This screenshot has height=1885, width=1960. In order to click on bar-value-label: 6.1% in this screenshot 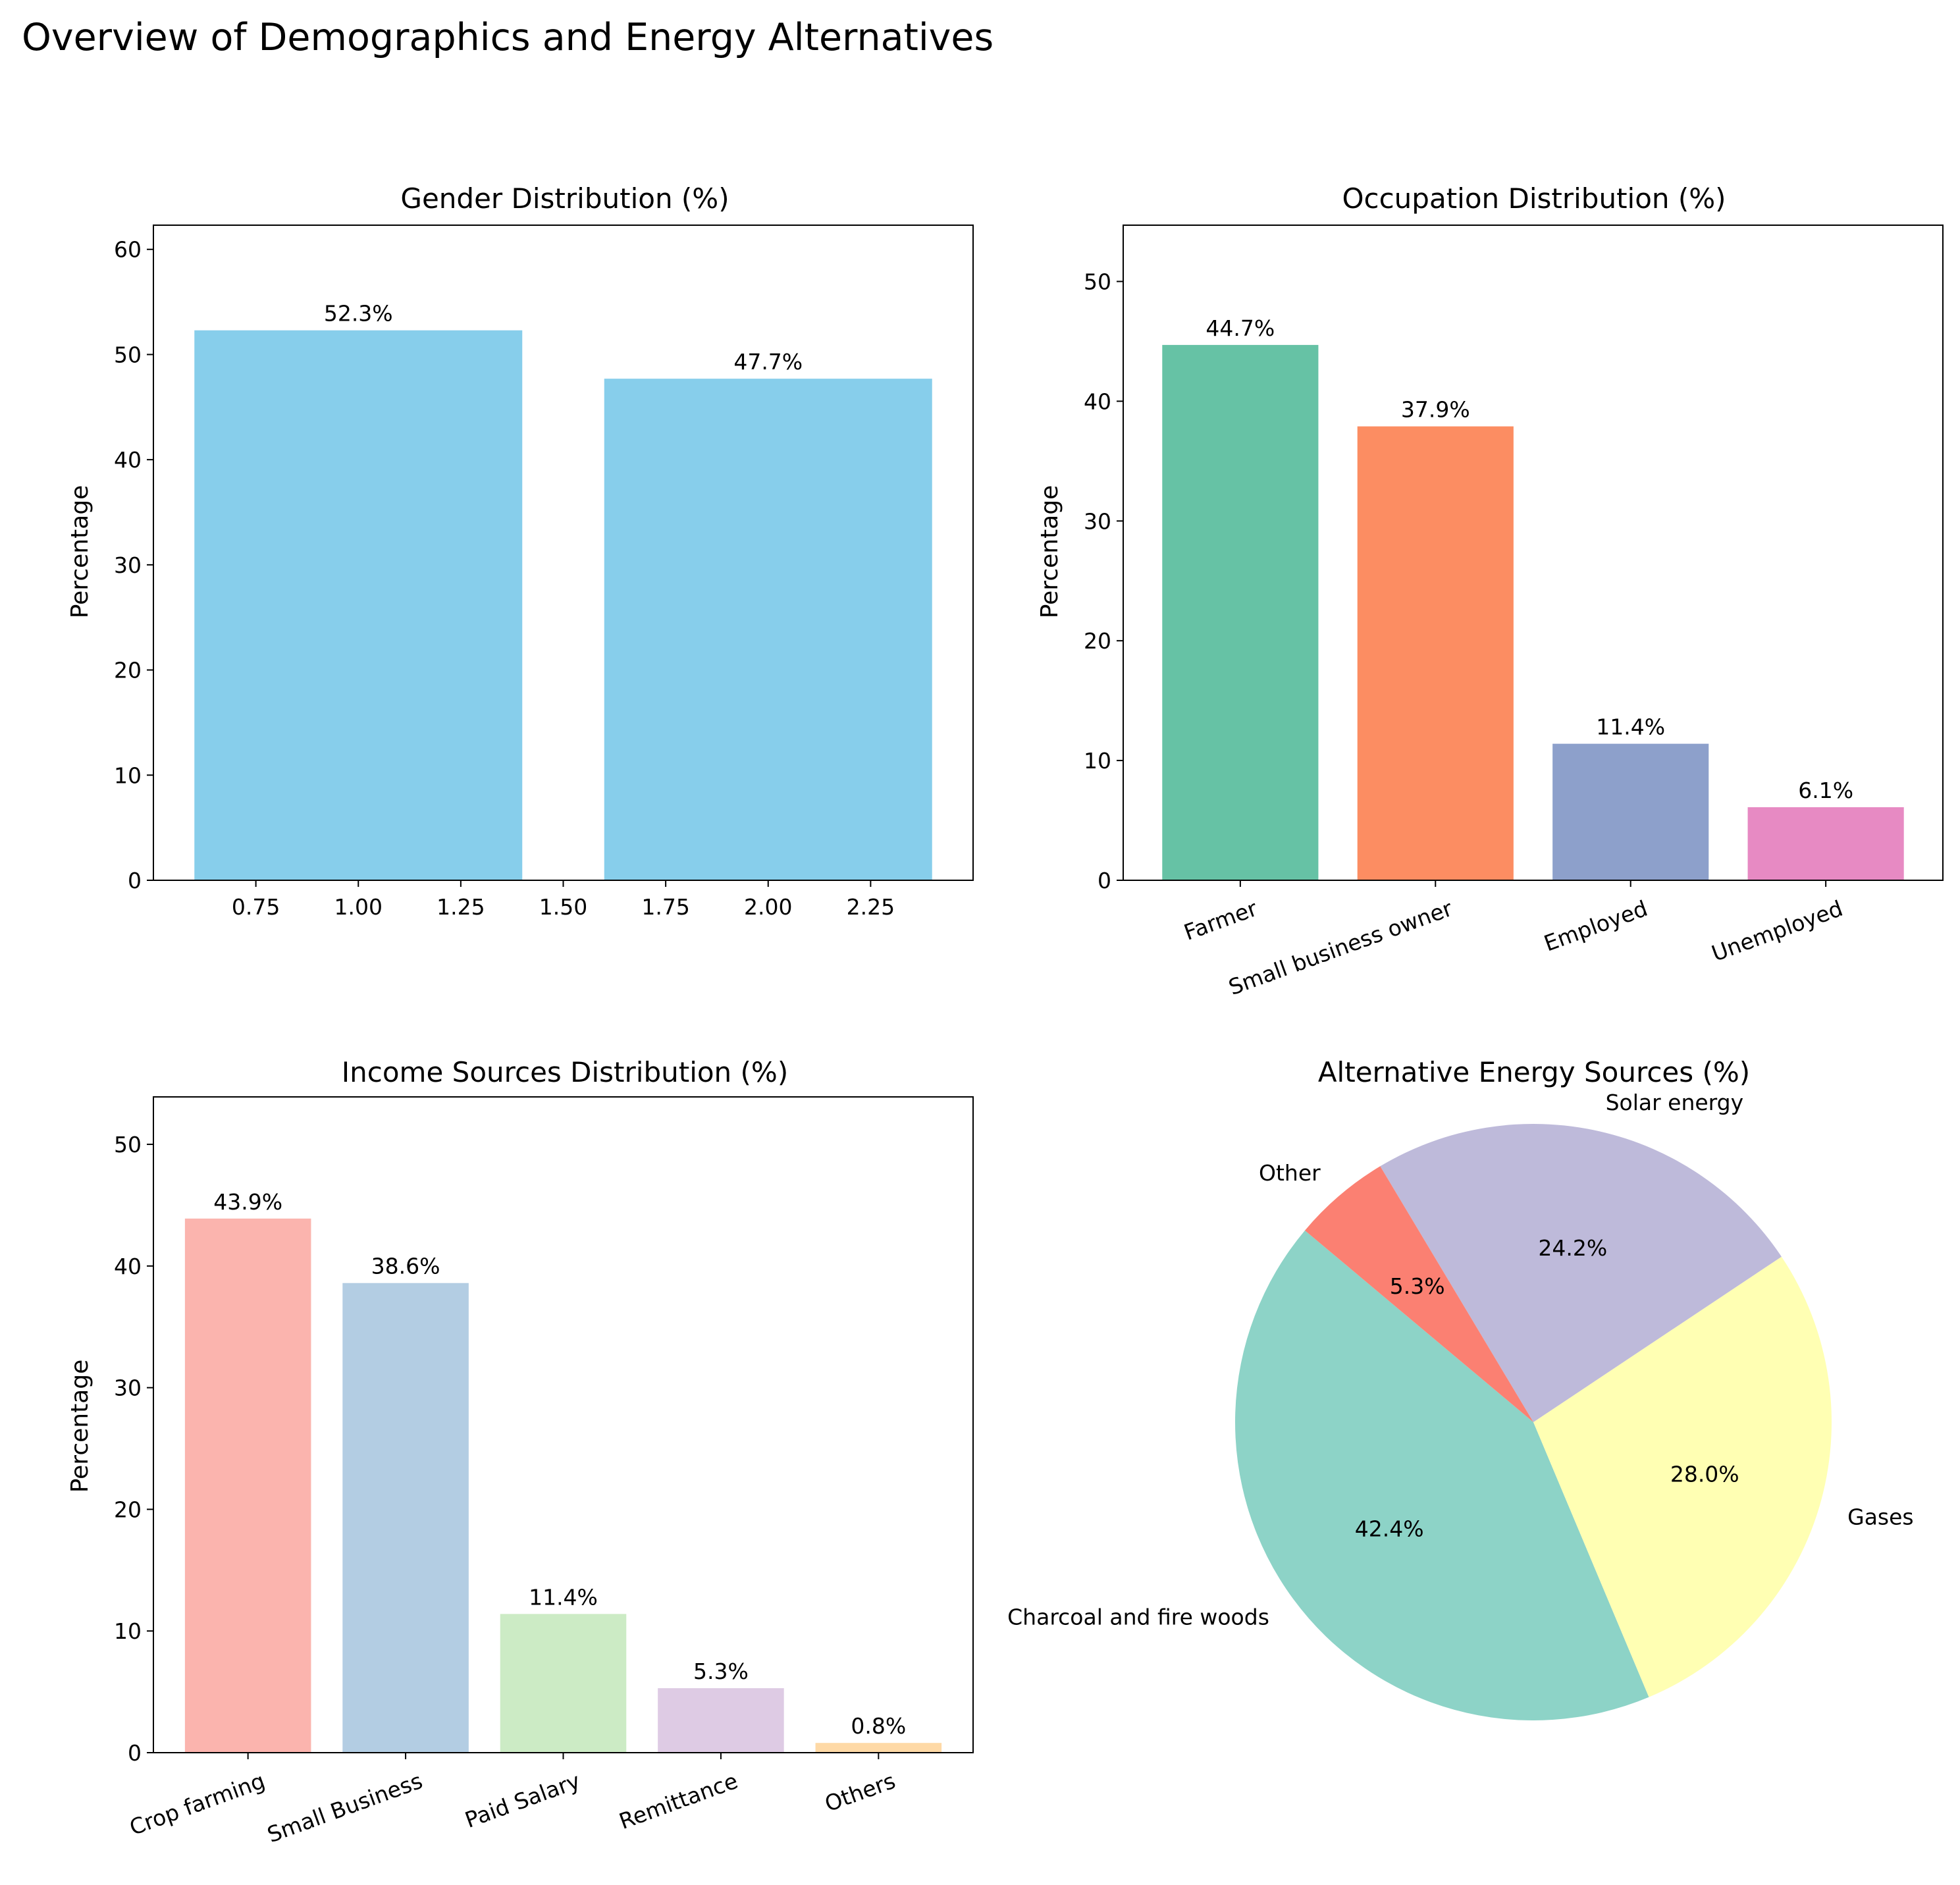, I will do `click(1825, 790)`.